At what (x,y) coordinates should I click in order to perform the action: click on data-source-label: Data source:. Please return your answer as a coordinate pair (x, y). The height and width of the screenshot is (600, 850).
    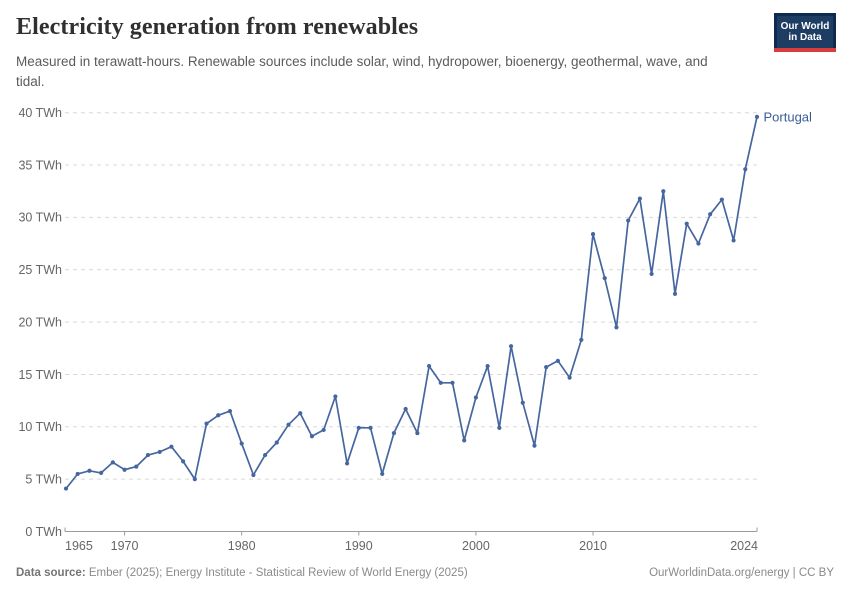
    Looking at the image, I should click on (51, 573).